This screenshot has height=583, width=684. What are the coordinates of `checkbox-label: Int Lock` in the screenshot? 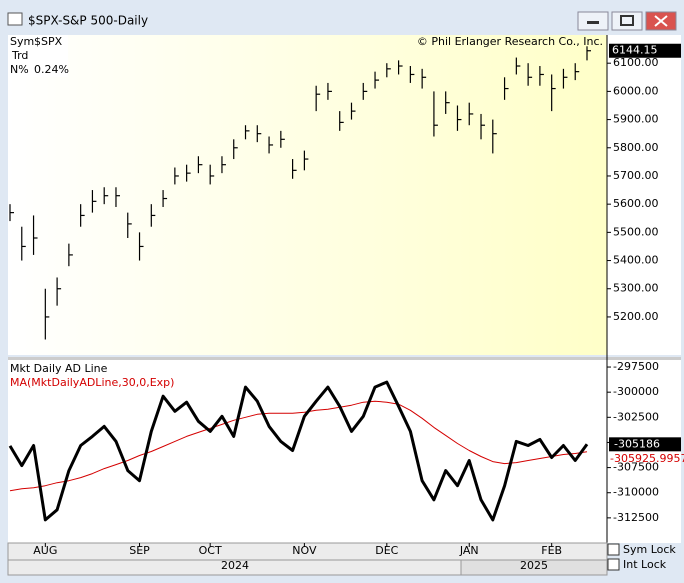 It's located at (645, 564).